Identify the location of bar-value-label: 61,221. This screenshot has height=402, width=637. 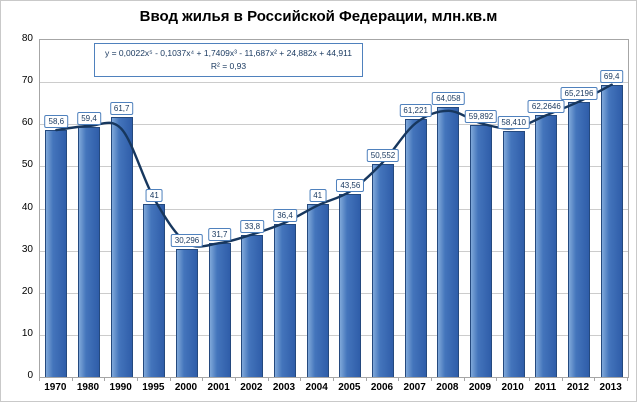
(415, 111).